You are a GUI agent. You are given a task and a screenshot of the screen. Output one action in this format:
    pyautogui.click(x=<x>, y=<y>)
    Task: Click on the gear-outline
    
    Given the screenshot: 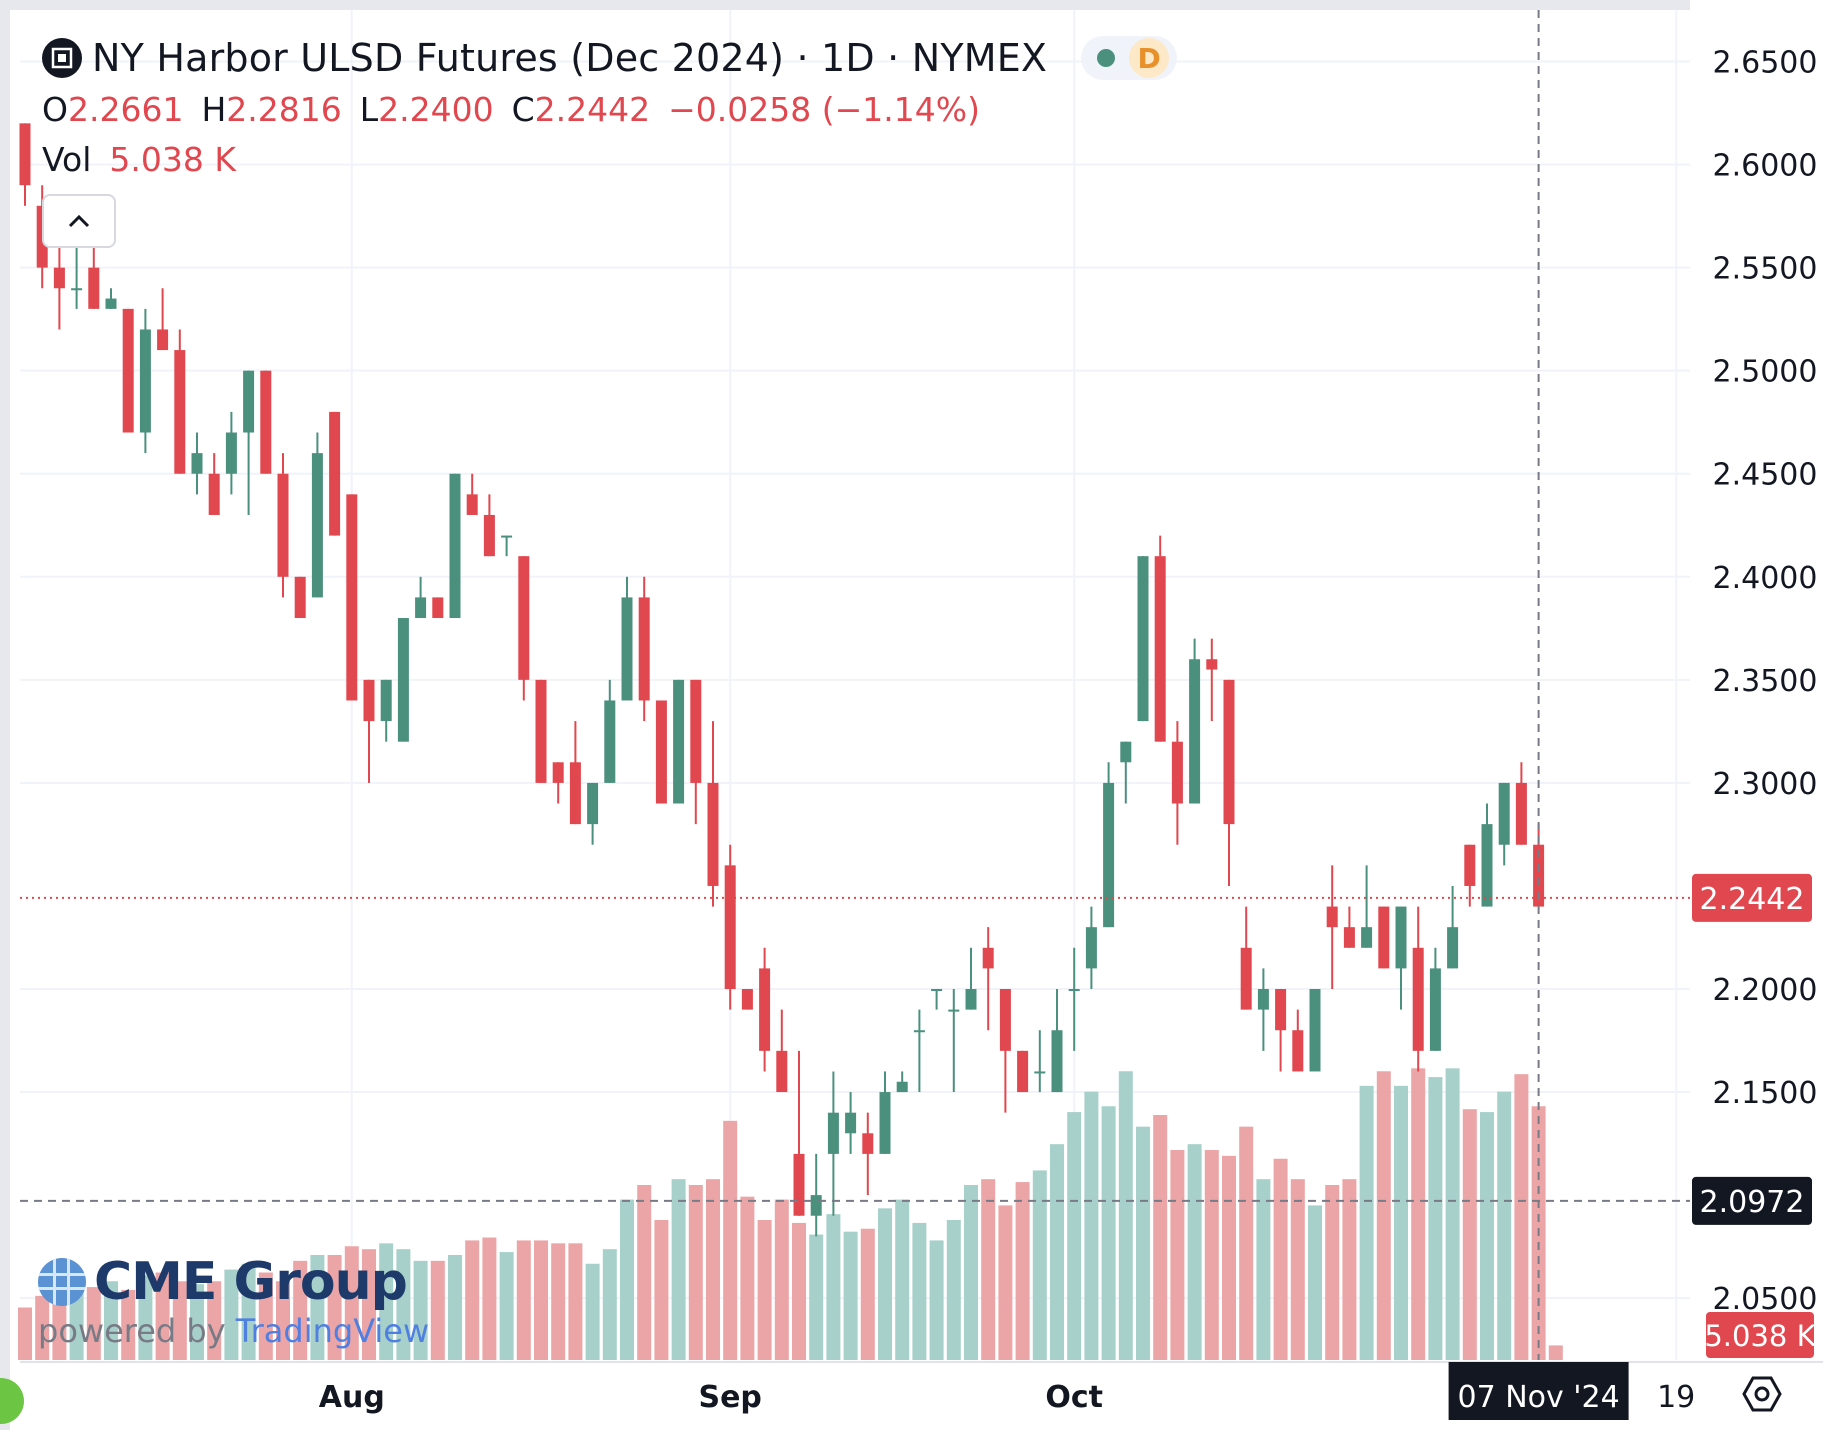 What is the action you would take?
    pyautogui.click(x=1762, y=1394)
    